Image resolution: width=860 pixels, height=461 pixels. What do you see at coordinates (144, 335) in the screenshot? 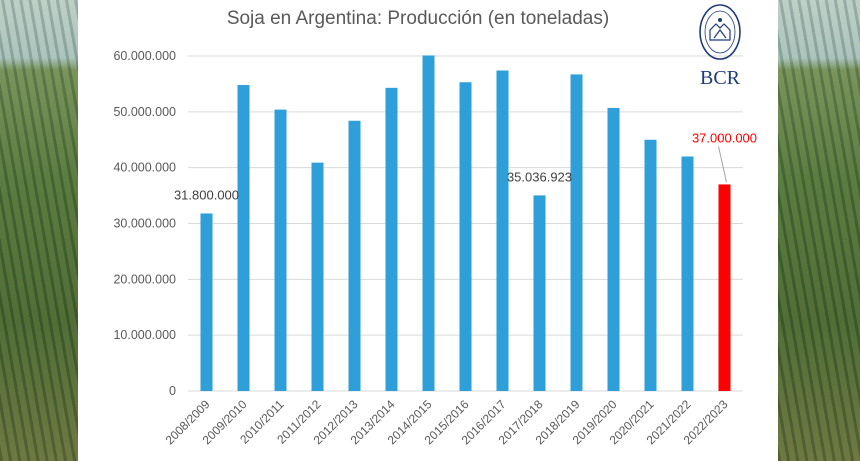
I see `y-tick-label: 10.000.000` at bounding box center [144, 335].